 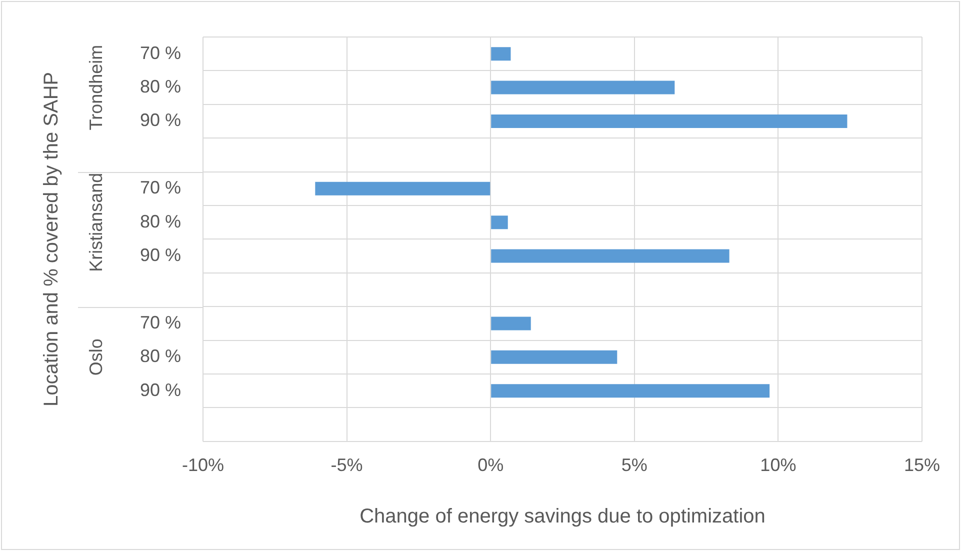 What do you see at coordinates (563, 517) in the screenshot?
I see `x-axis-title: Change of energy savings due to optimization` at bounding box center [563, 517].